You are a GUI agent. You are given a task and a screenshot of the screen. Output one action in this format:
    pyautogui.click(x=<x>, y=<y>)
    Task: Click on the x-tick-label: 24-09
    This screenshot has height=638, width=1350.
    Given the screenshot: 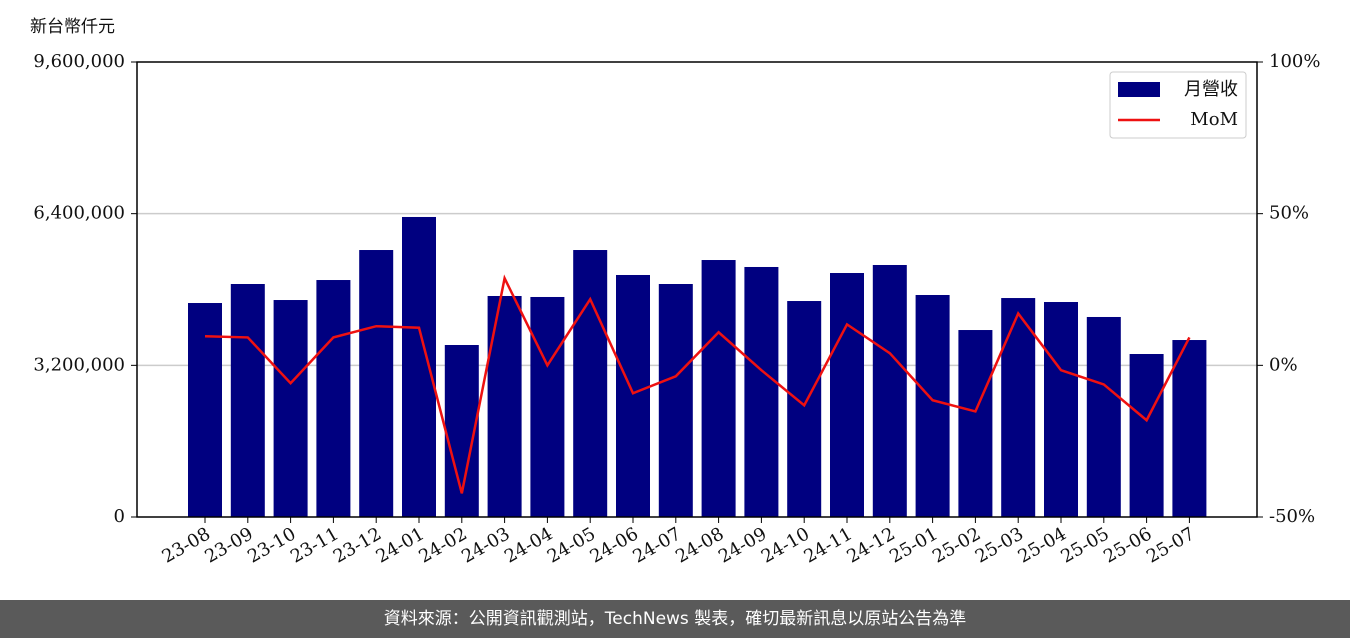 What is the action you would take?
    pyautogui.click(x=742, y=545)
    